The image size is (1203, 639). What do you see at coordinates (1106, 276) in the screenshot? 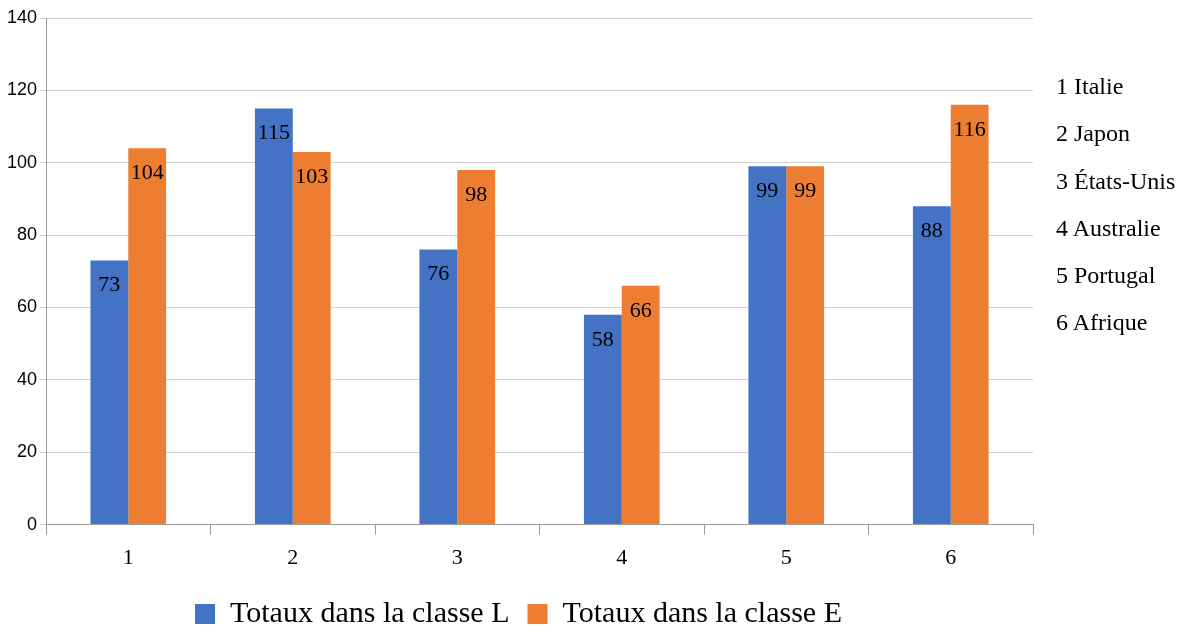
I see `text: 5 Portugal` at bounding box center [1106, 276].